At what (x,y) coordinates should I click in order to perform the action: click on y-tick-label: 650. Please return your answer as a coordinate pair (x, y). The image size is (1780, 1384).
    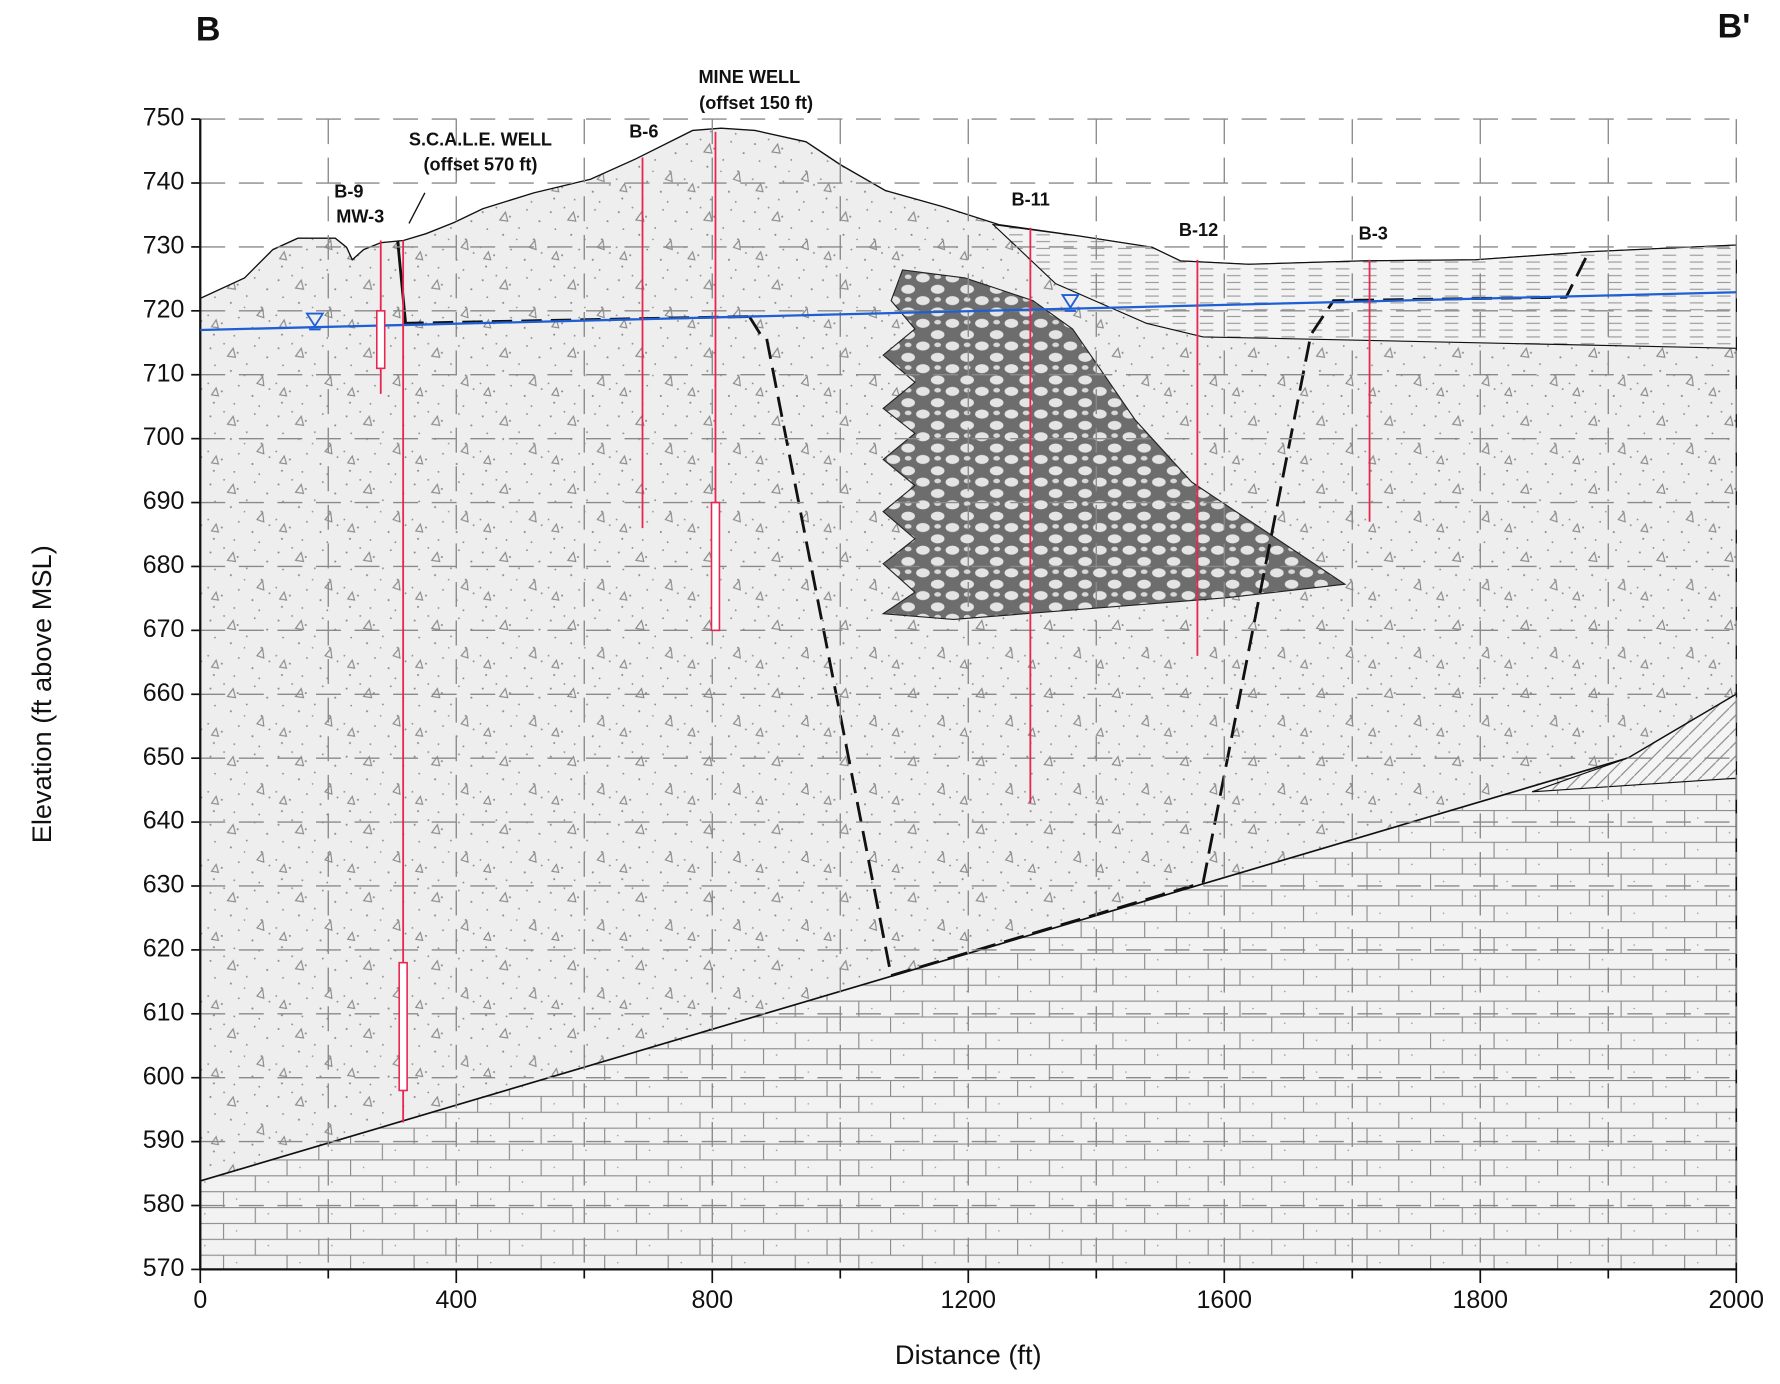
    Looking at the image, I should click on (164, 757).